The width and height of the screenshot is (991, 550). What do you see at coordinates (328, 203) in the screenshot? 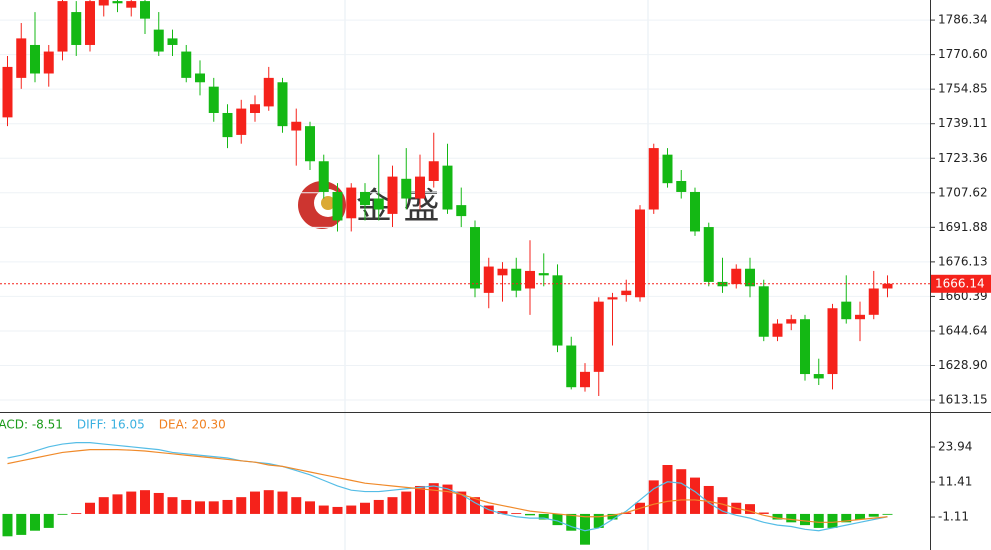
I see `logo` at bounding box center [328, 203].